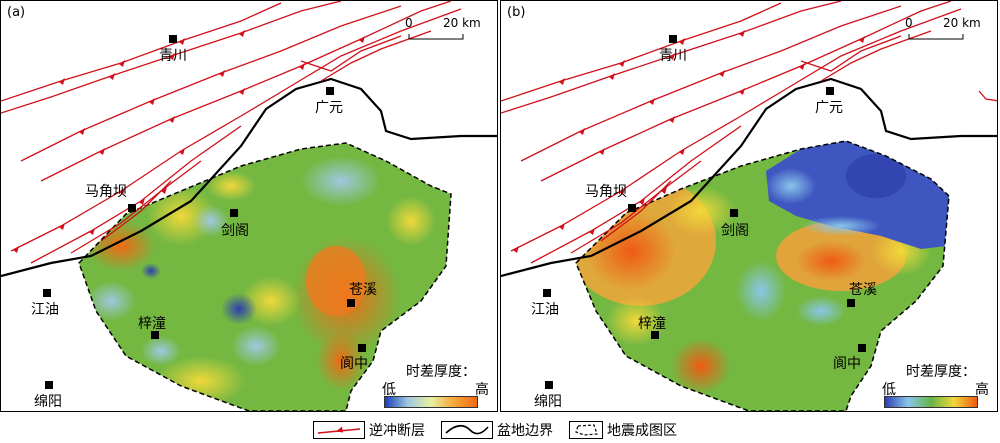 The image size is (1000, 443). I want to click on map-legend: 逆冲断层 盆地边界 地震成图区, so click(498, 430).